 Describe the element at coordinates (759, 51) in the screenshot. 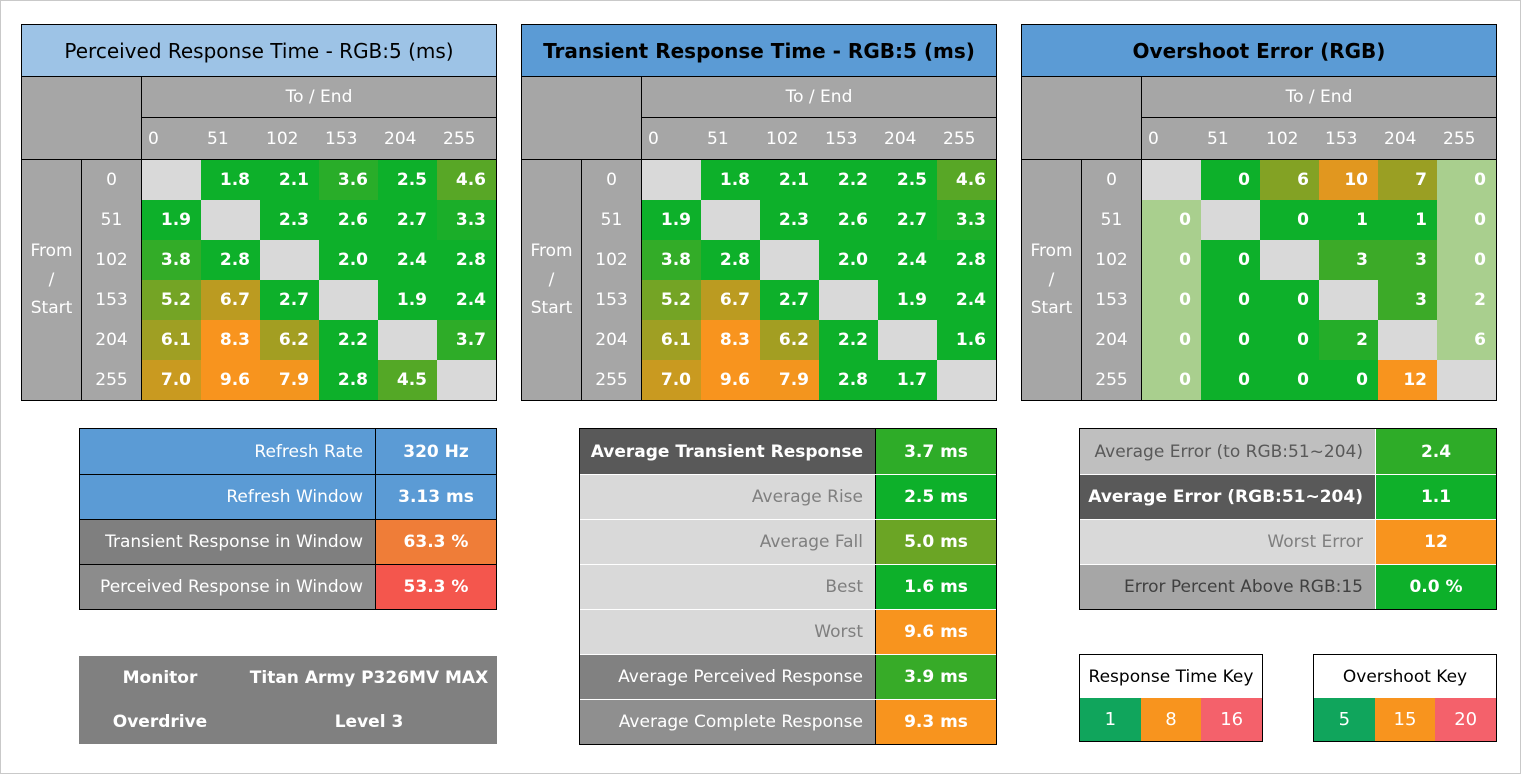

I see `table-title-transient: Transient Response Time - RGB:5 (ms)` at that location.